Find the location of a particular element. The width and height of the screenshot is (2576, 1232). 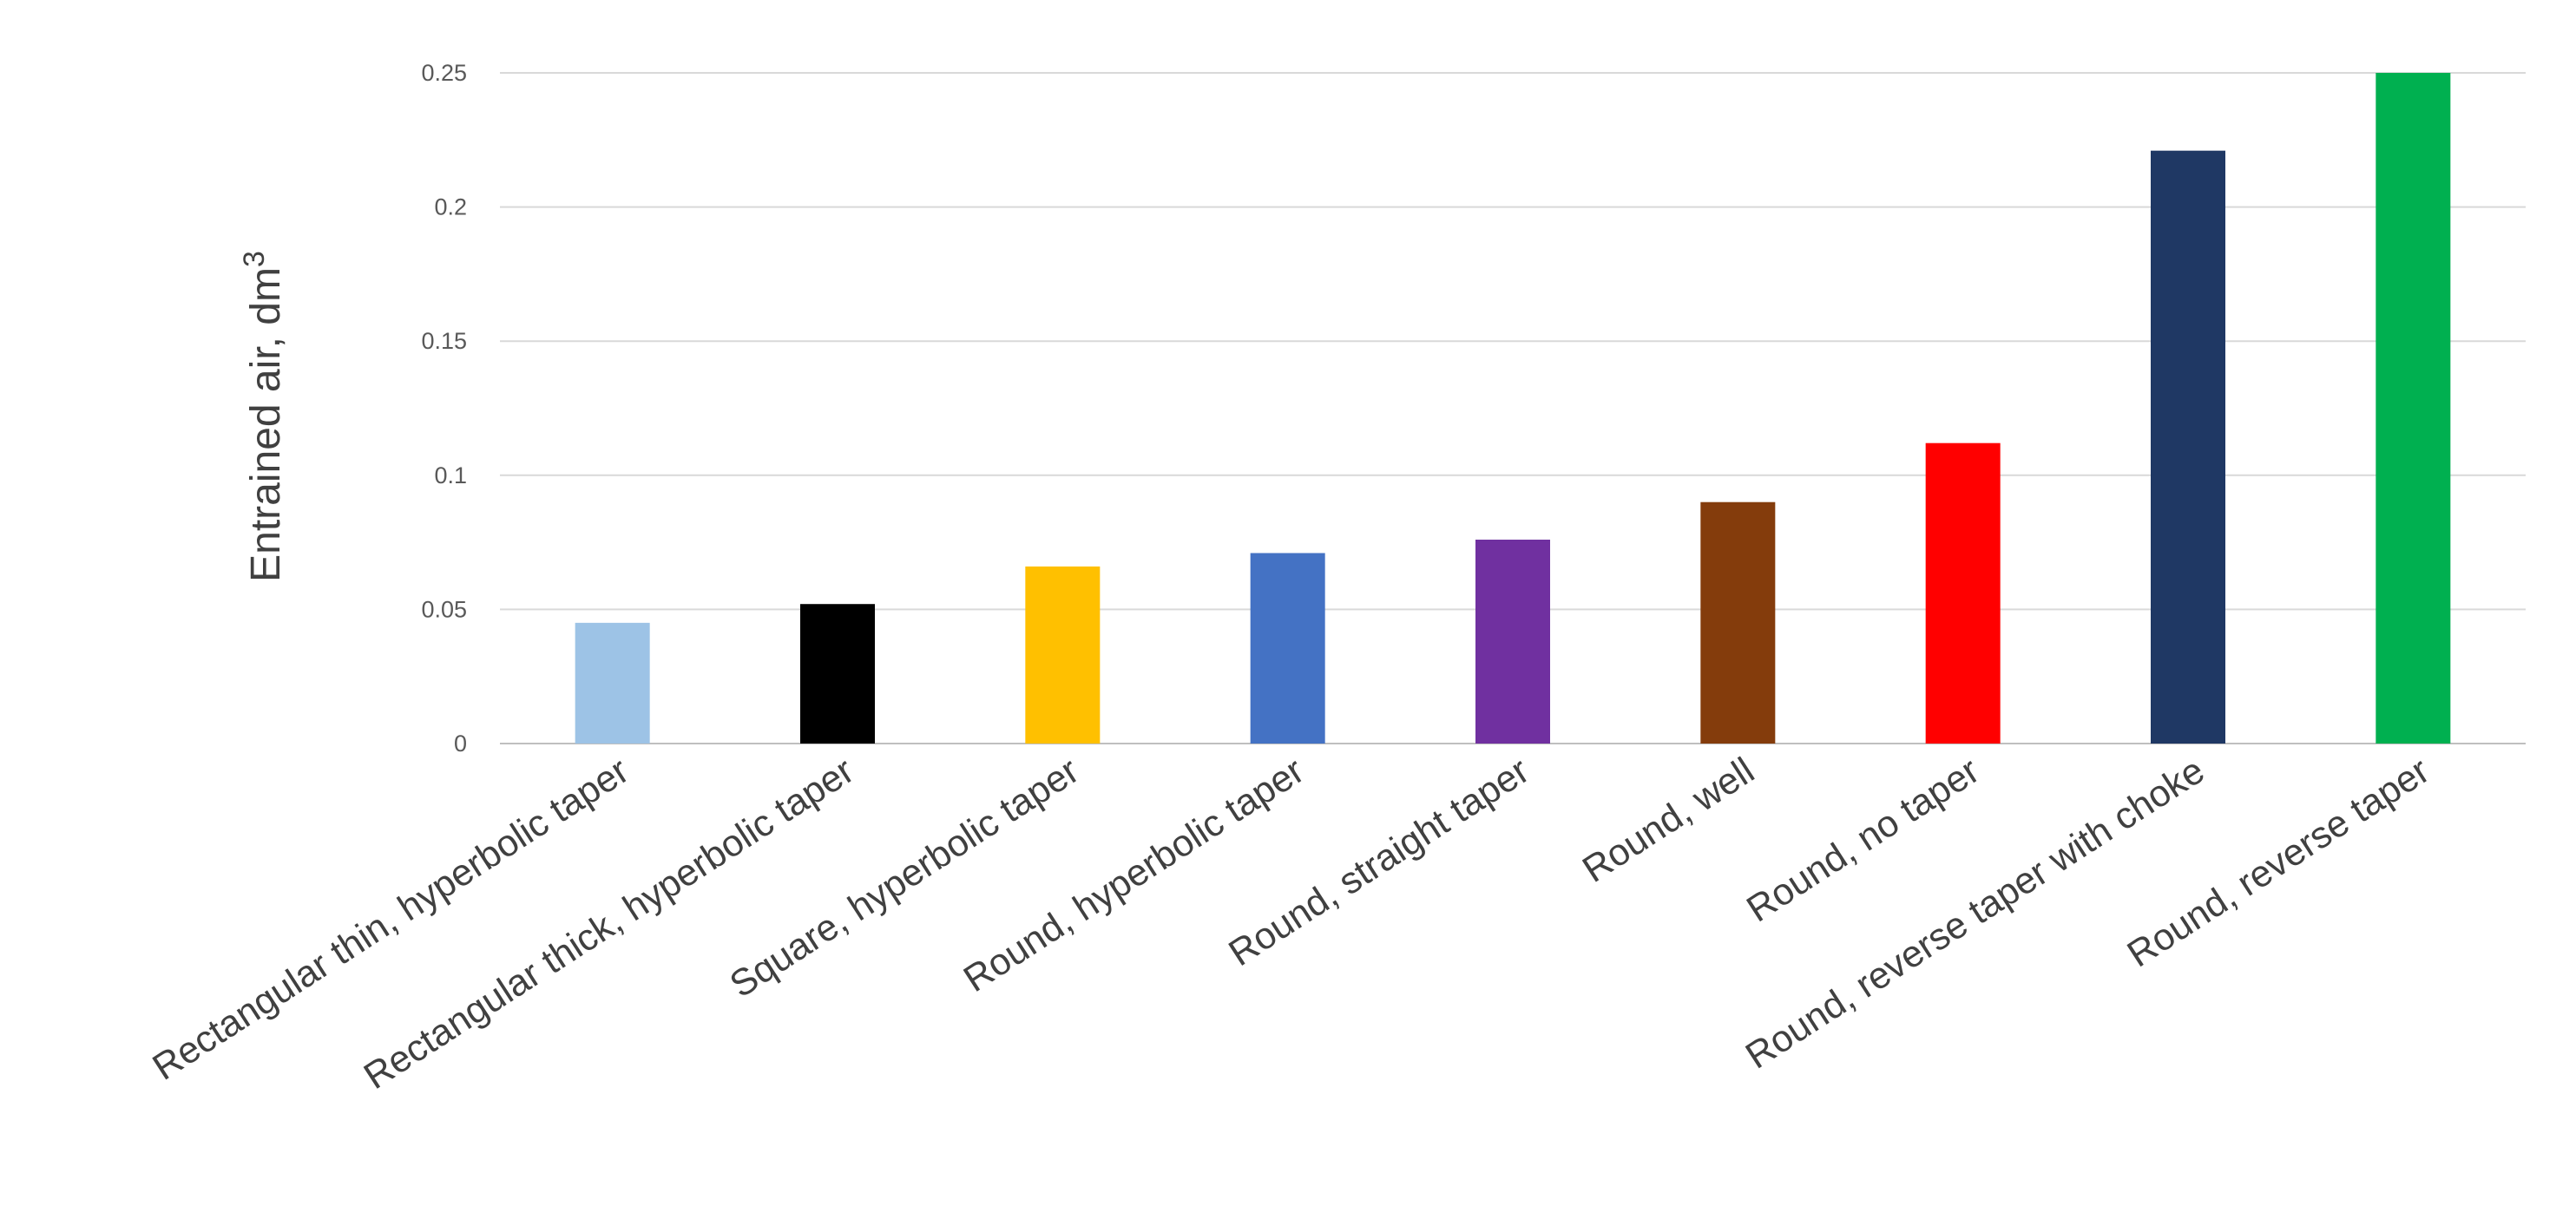

y-tick-label: 0 is located at coordinates (460, 744).